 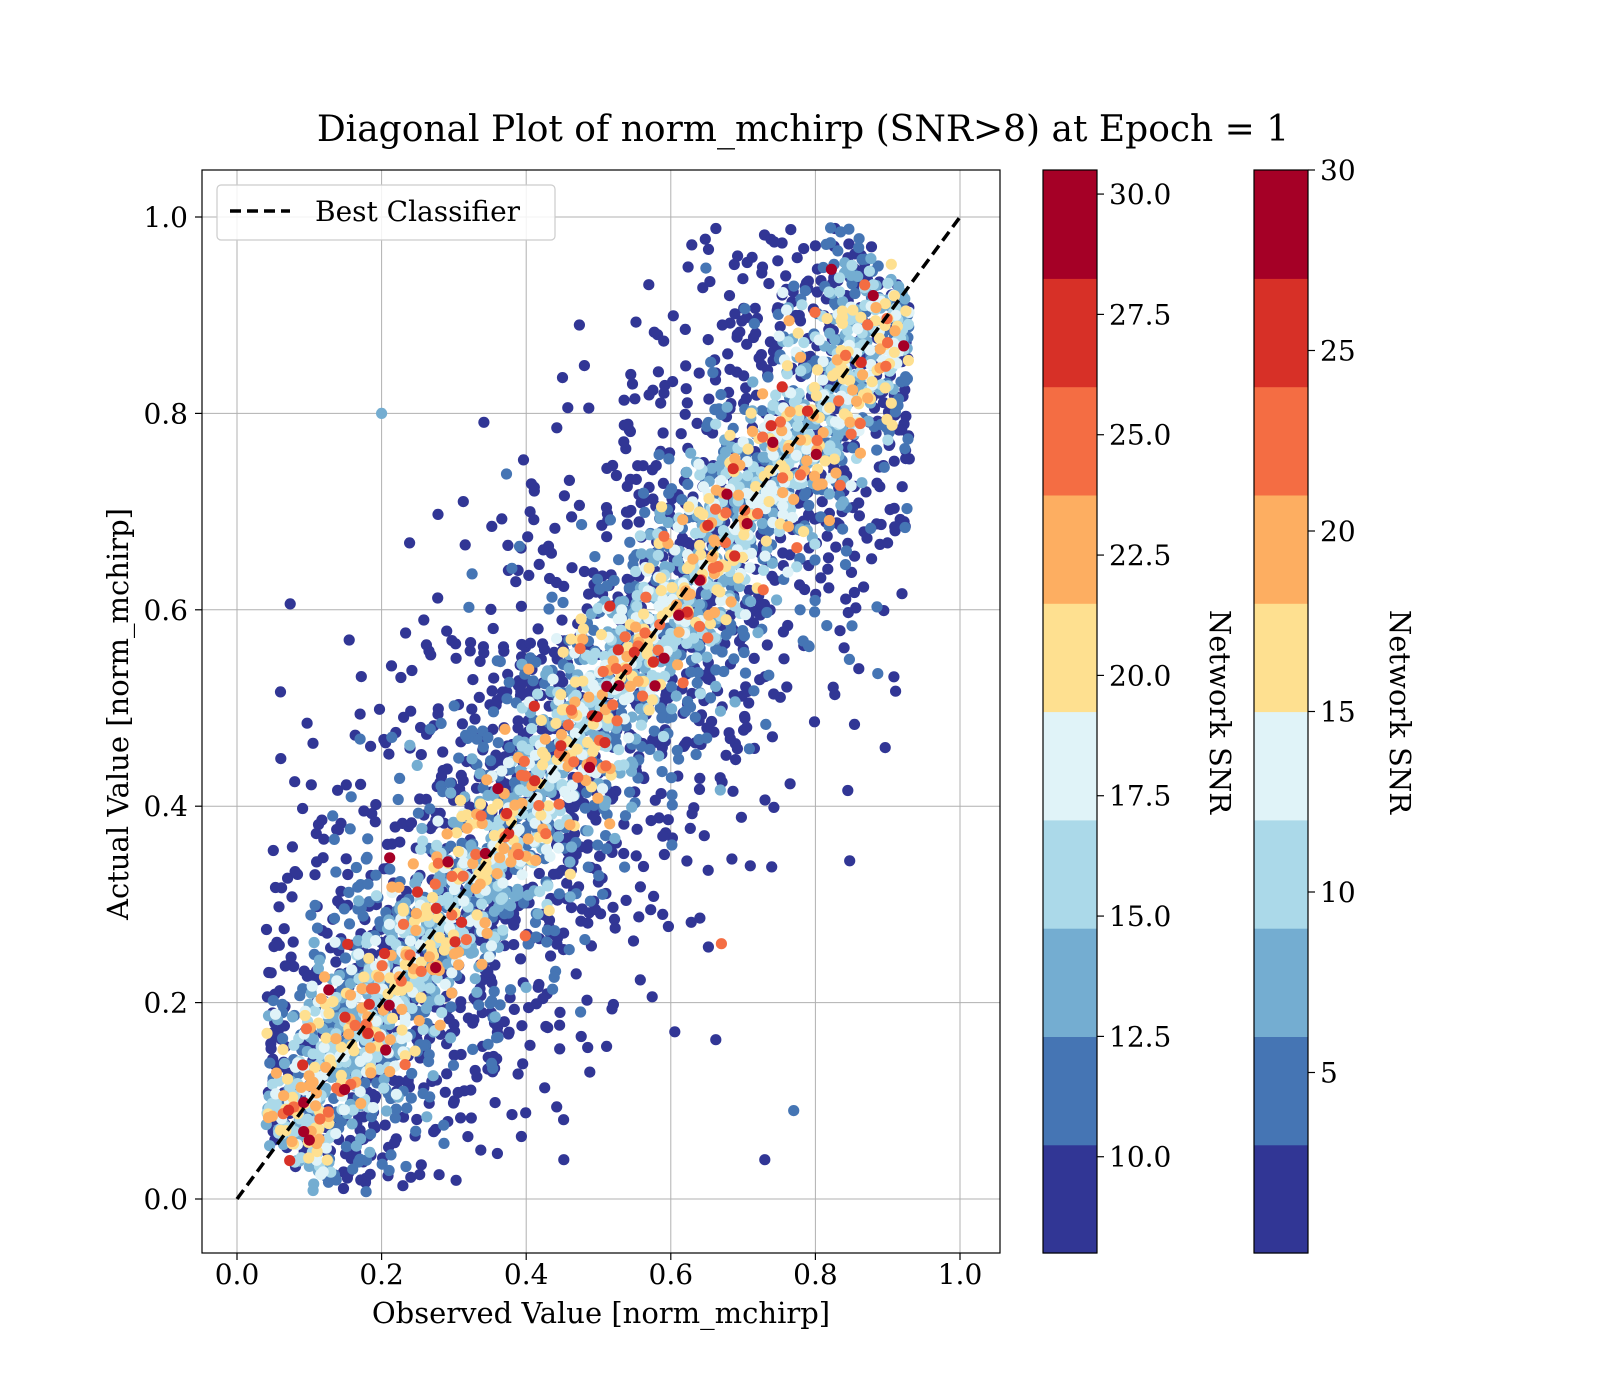 I want to click on colorbar-tick-label: 25.0, so click(x=1140, y=435).